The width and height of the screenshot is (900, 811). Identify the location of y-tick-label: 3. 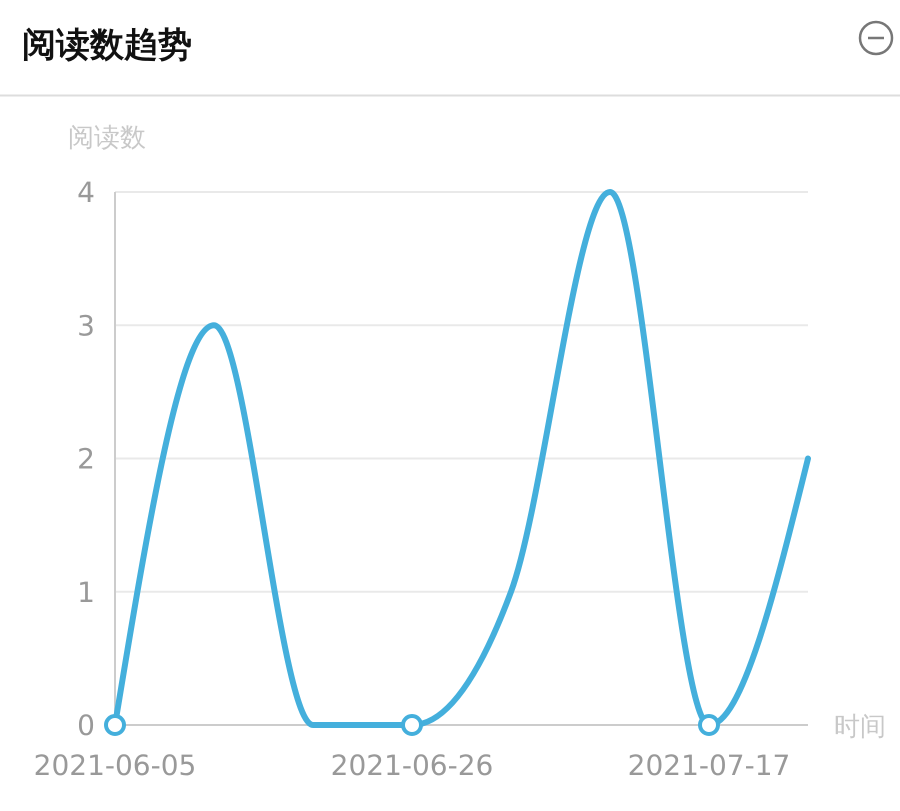
(86, 325).